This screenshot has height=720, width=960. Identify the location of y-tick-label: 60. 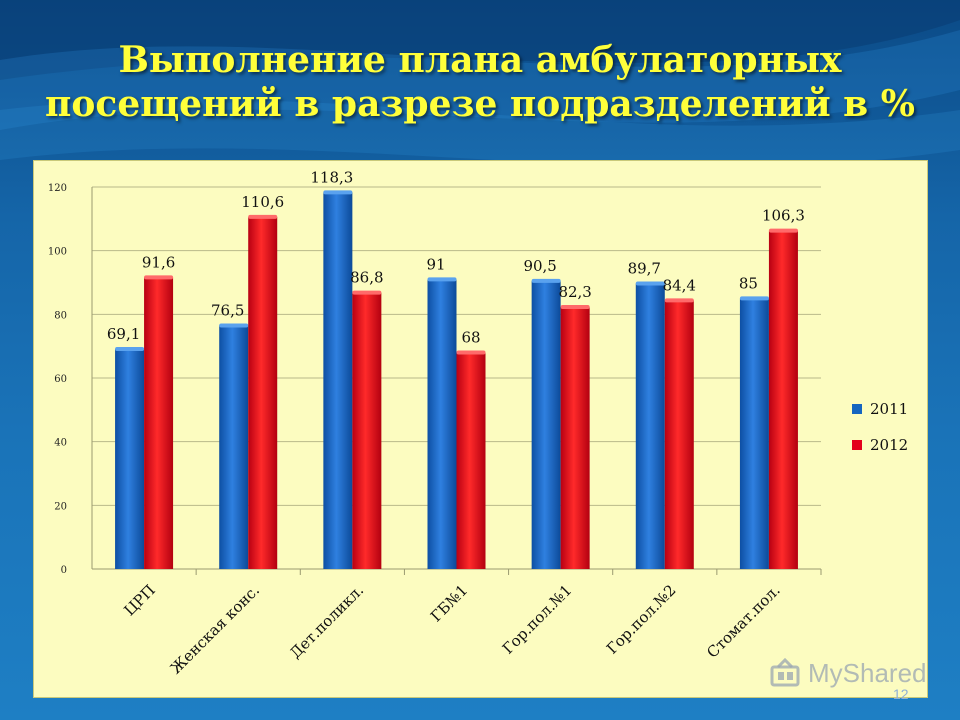
(60, 379).